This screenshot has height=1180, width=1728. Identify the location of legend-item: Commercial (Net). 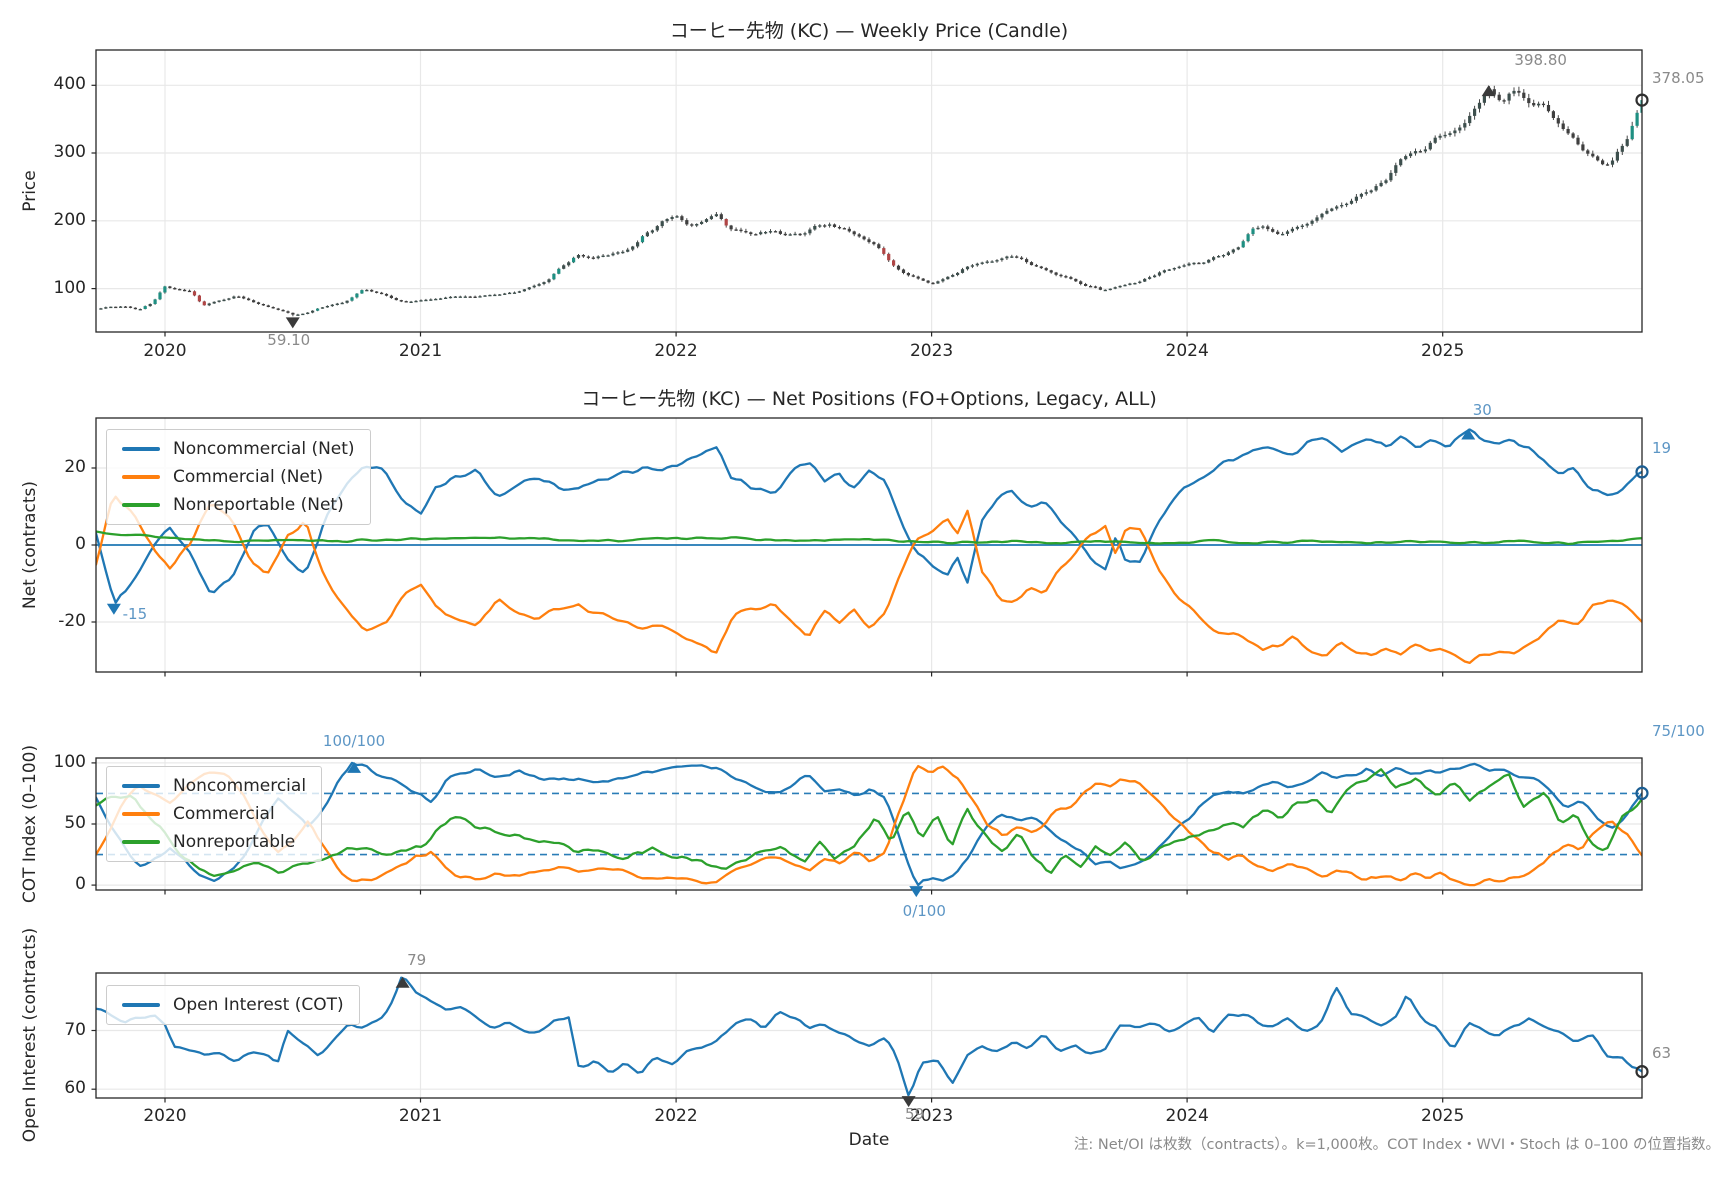
(238, 477).